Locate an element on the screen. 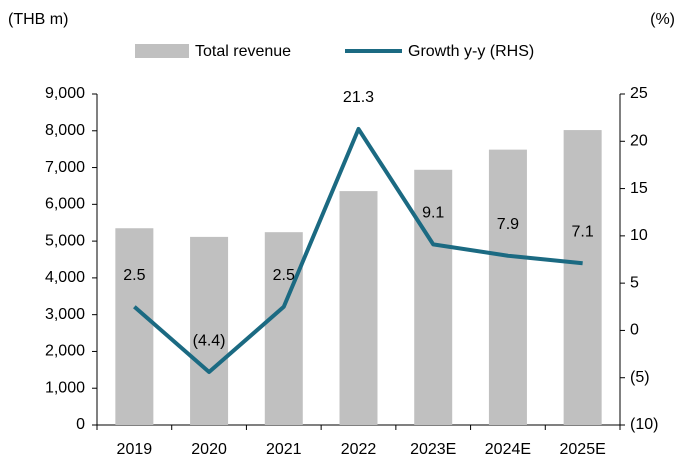 The height and width of the screenshot is (461, 682). data-label: 7.1 is located at coordinates (583, 232).